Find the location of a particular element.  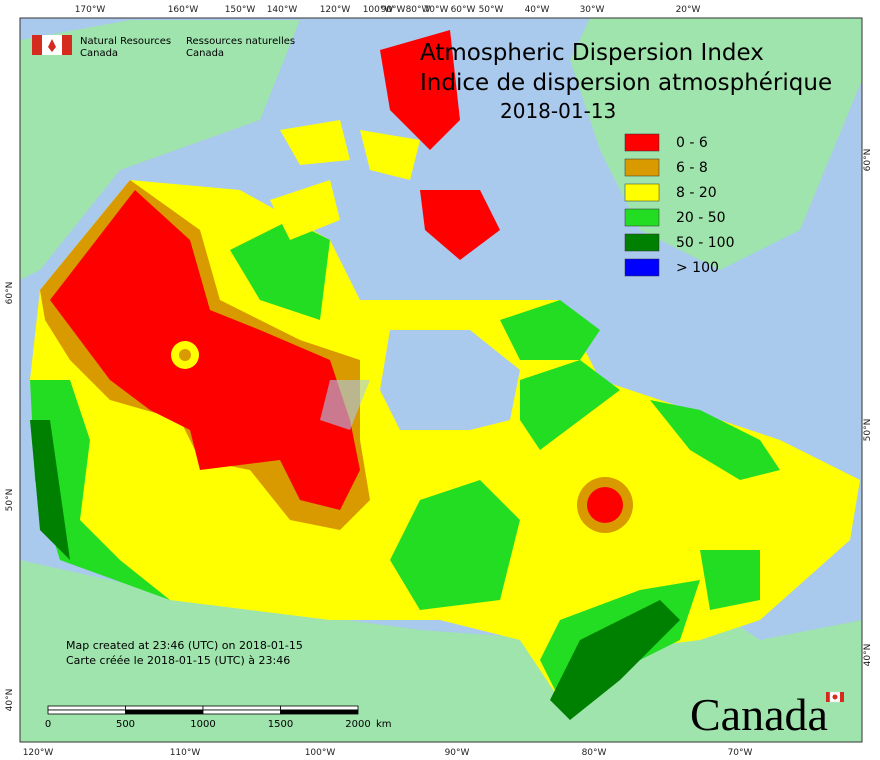

scale-label: 2000 is located at coordinates (357, 724).